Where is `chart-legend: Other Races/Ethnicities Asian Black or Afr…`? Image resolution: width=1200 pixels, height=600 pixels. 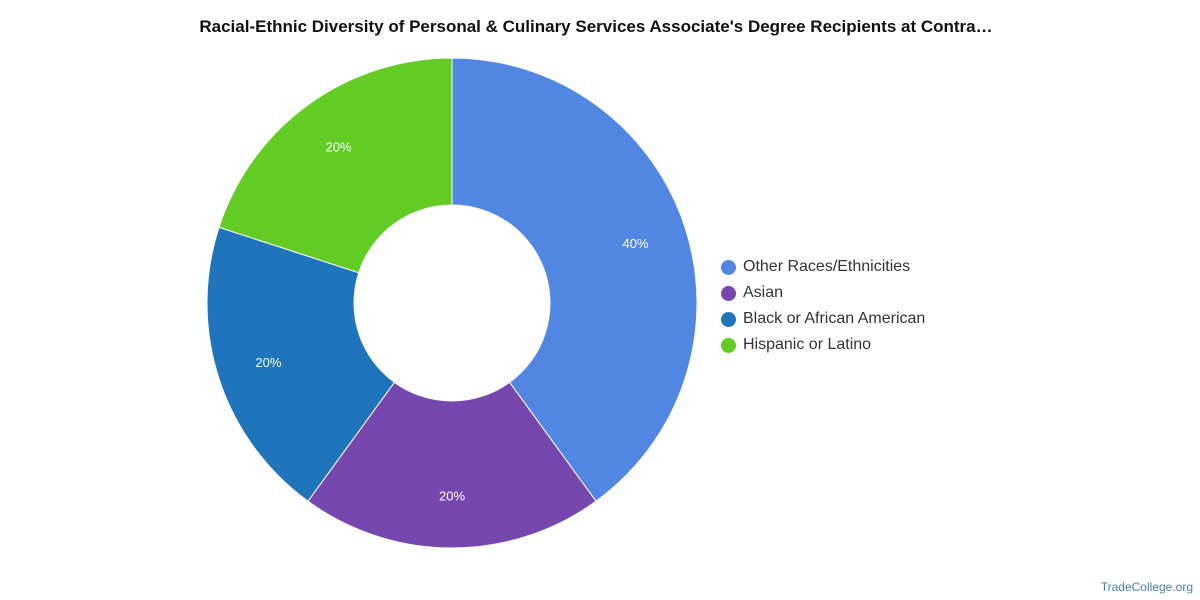 chart-legend: Other Races/Ethnicities Asian Black or Afr… is located at coordinates (823, 306).